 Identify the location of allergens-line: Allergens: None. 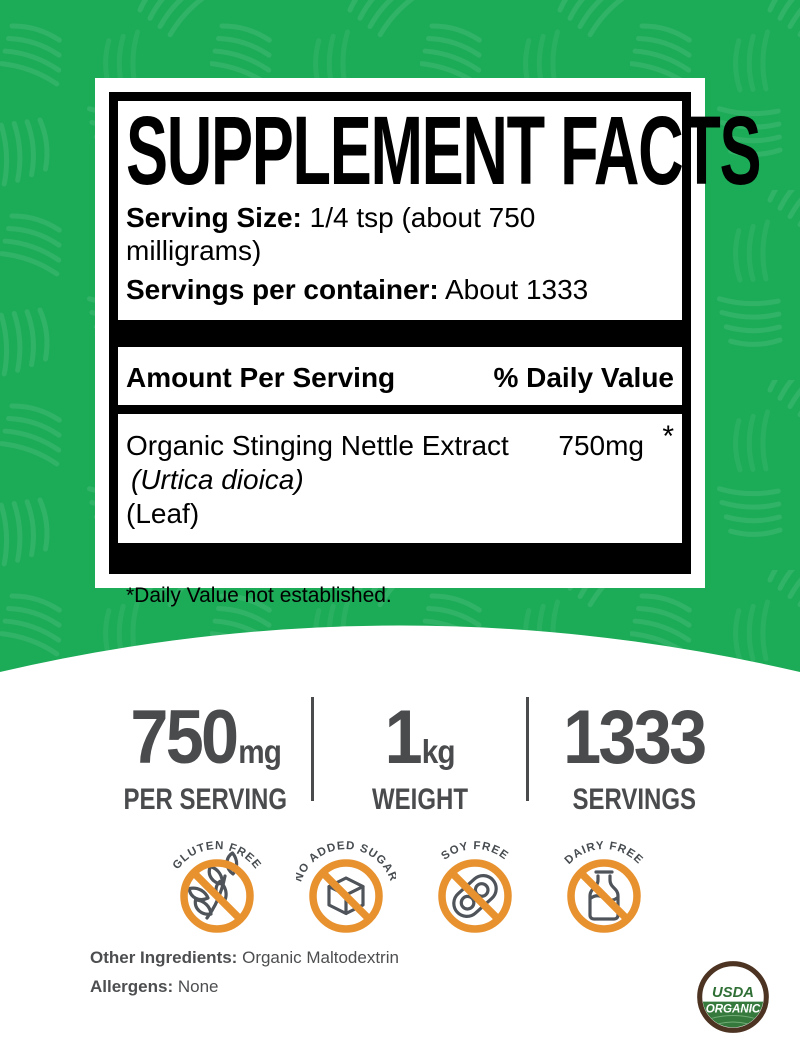
(244, 987).